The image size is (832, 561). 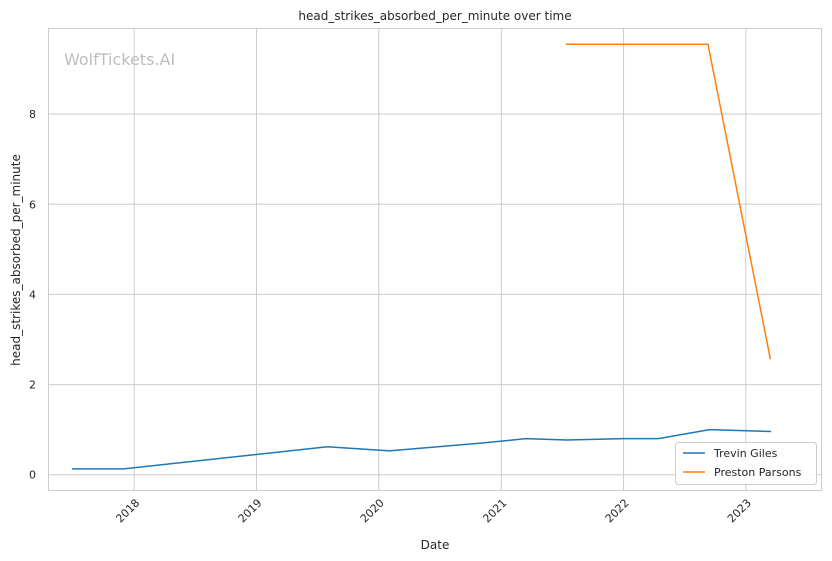 I want to click on y-tick-label: 4, so click(x=32, y=294).